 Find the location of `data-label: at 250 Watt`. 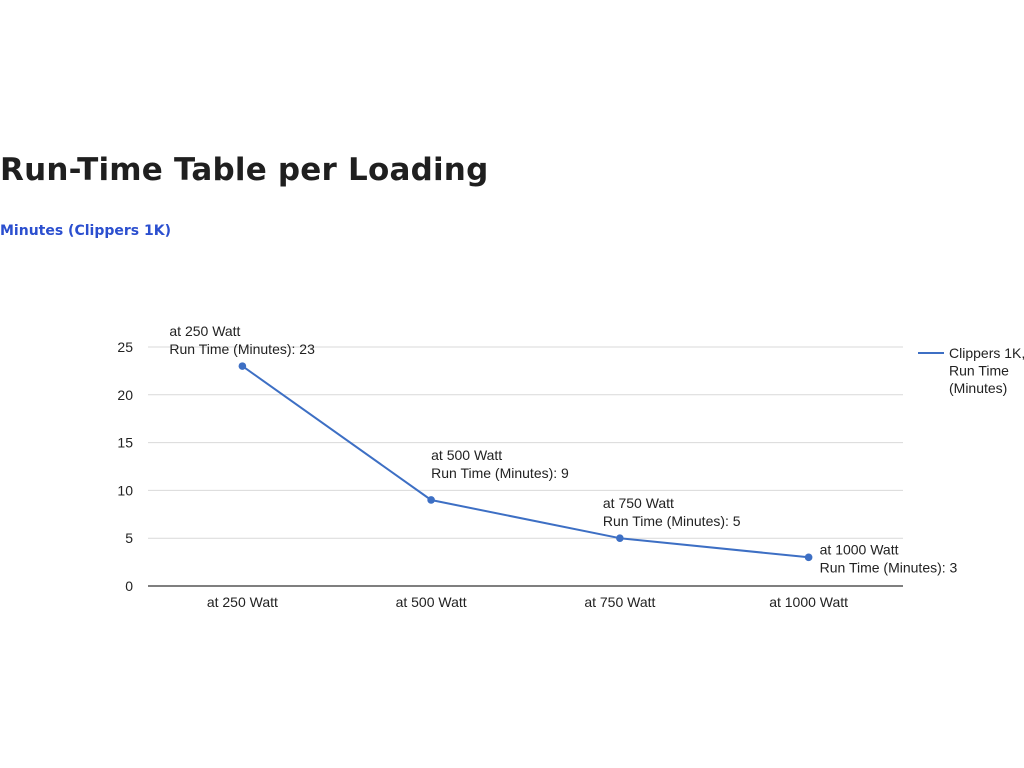

data-label: at 250 Watt is located at coordinates (204, 331).